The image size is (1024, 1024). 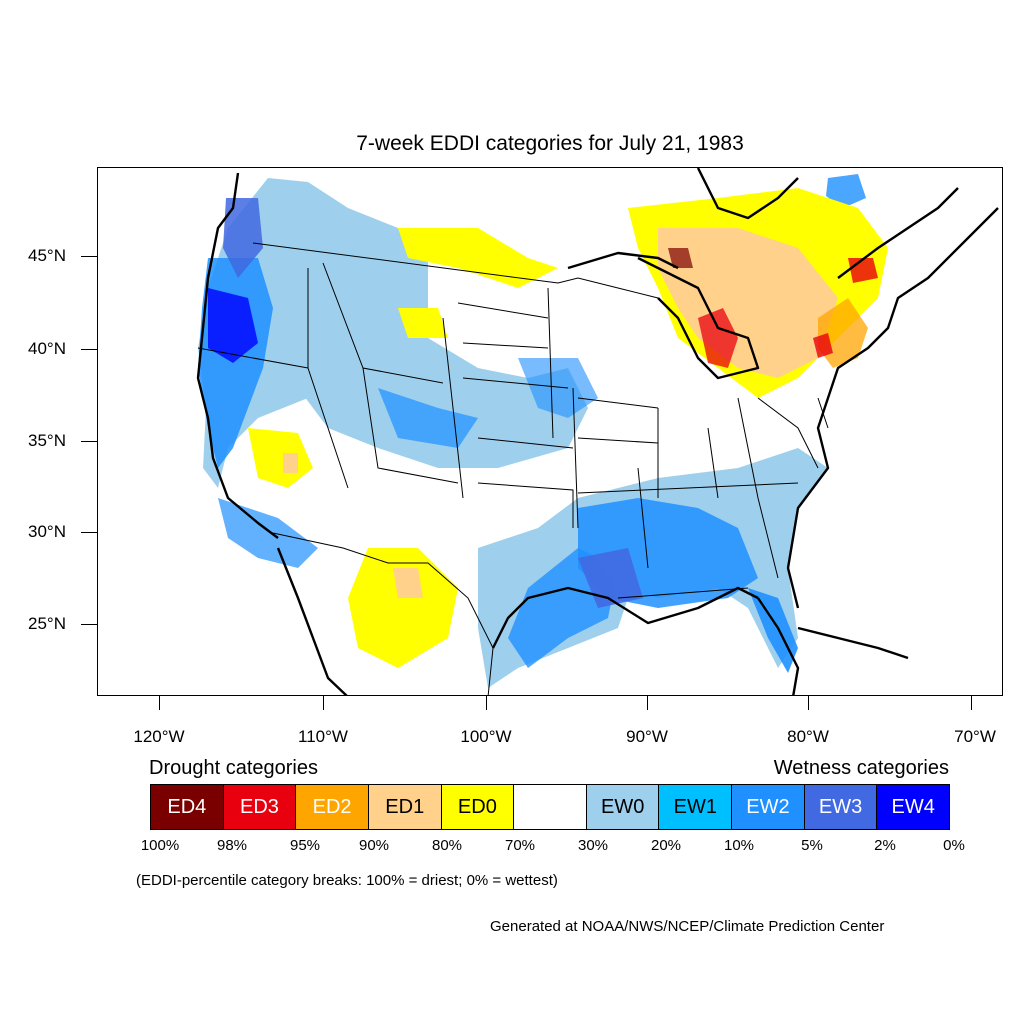 I want to click on lon-label-80: 80°W, so click(x=808, y=736).